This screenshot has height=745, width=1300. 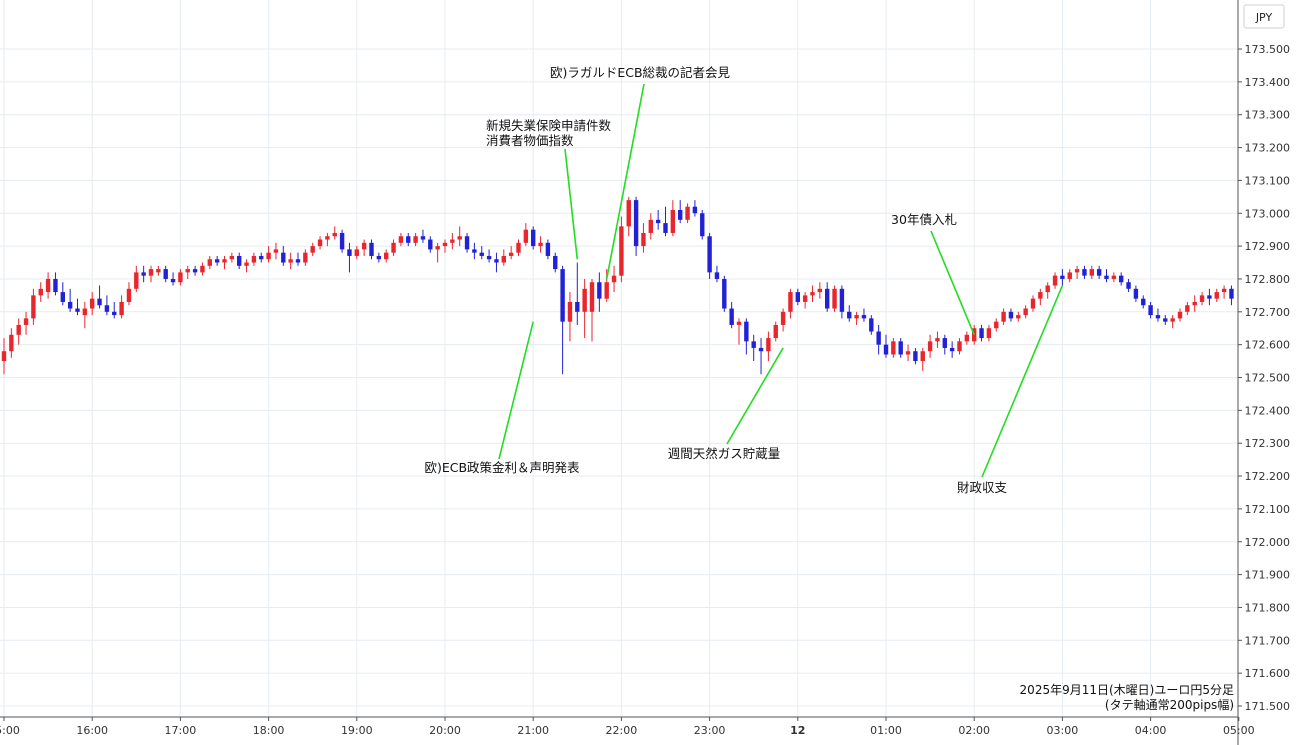 I want to click on annotation-pointer, so click(x=755, y=396).